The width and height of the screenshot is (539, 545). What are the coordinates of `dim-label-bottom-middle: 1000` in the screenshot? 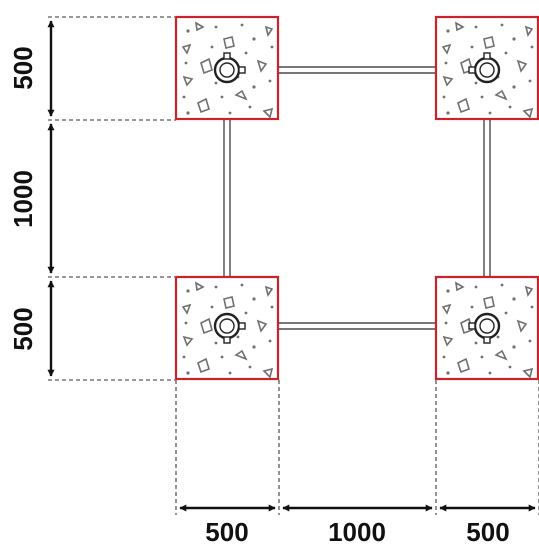 It's located at (357, 531).